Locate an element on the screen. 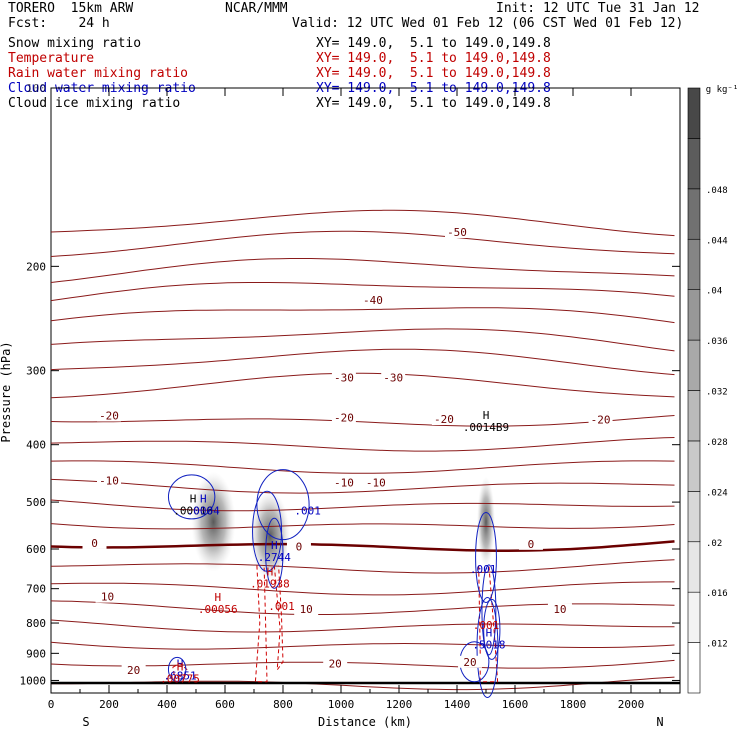 This screenshot has width=740, height=740. x-tick-label: 2000 is located at coordinates (631, 704).